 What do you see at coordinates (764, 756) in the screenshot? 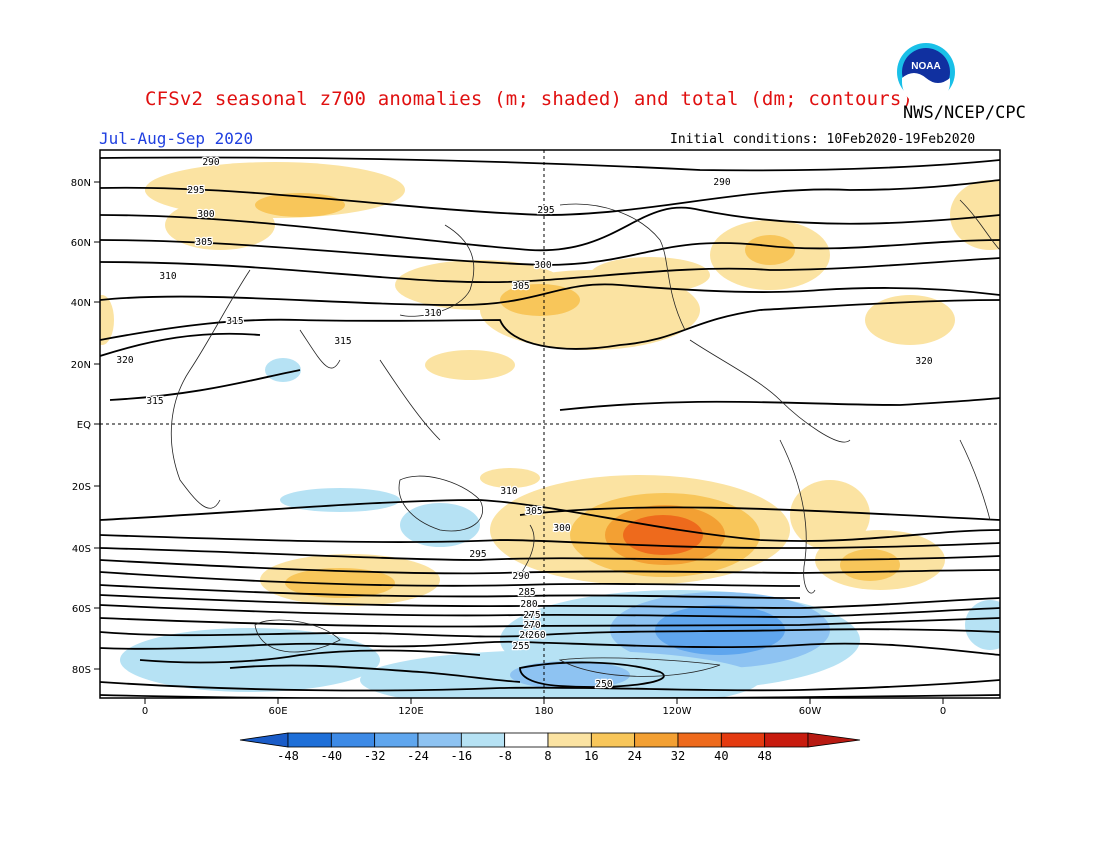
I see `colorbar-label: 48` at bounding box center [764, 756].